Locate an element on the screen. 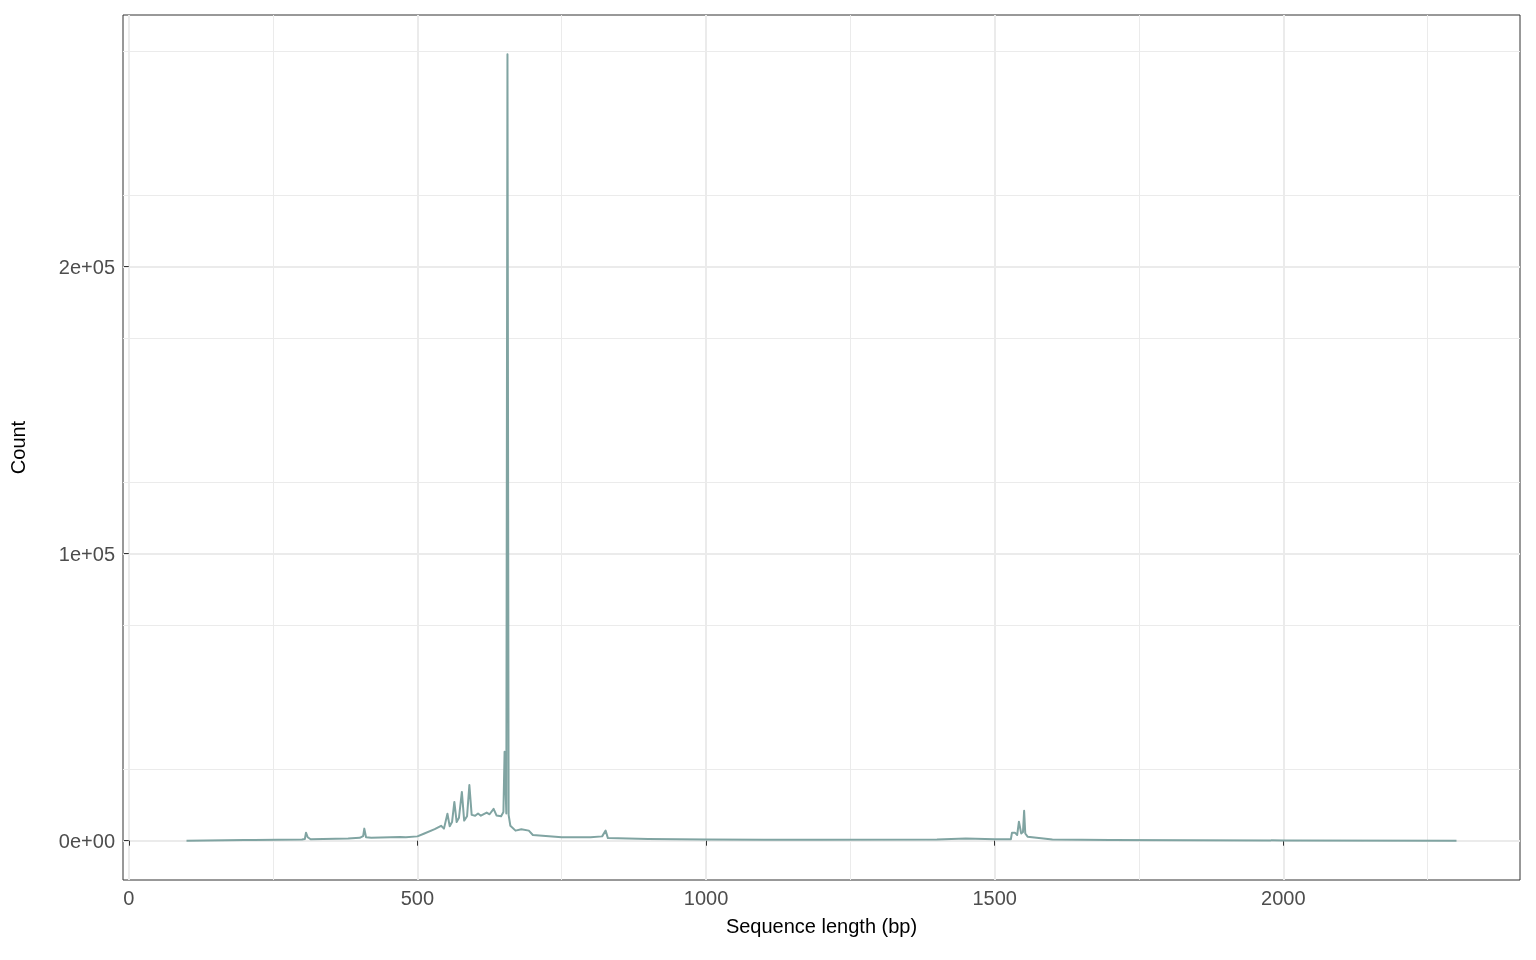 The height and width of the screenshot is (960, 1536). y-tick-label: 1e+05 is located at coordinates (86, 553).